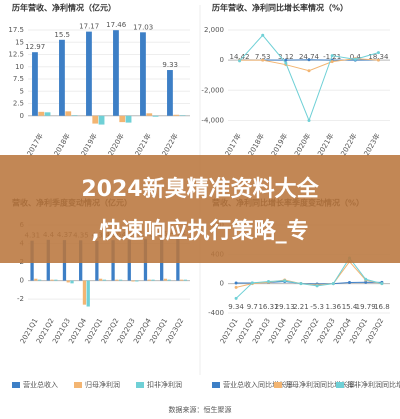 The height and width of the screenshot is (419, 400). Describe the element at coordinates (18, 79) in the screenshot. I see `y-tick-label: 7.5` at that location.